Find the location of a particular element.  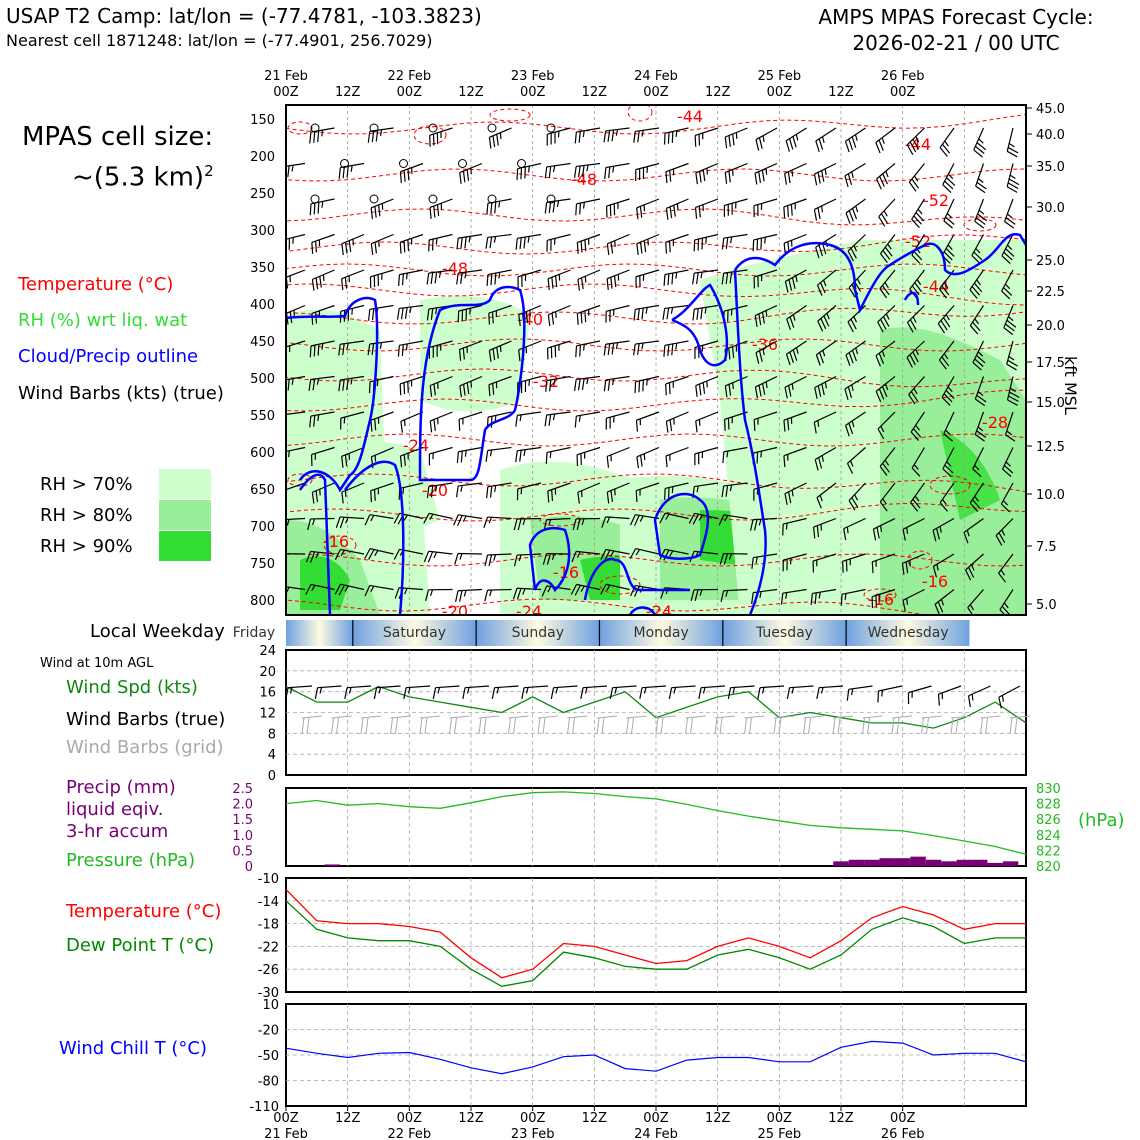

temp-contour-loop is located at coordinates (300, 128).